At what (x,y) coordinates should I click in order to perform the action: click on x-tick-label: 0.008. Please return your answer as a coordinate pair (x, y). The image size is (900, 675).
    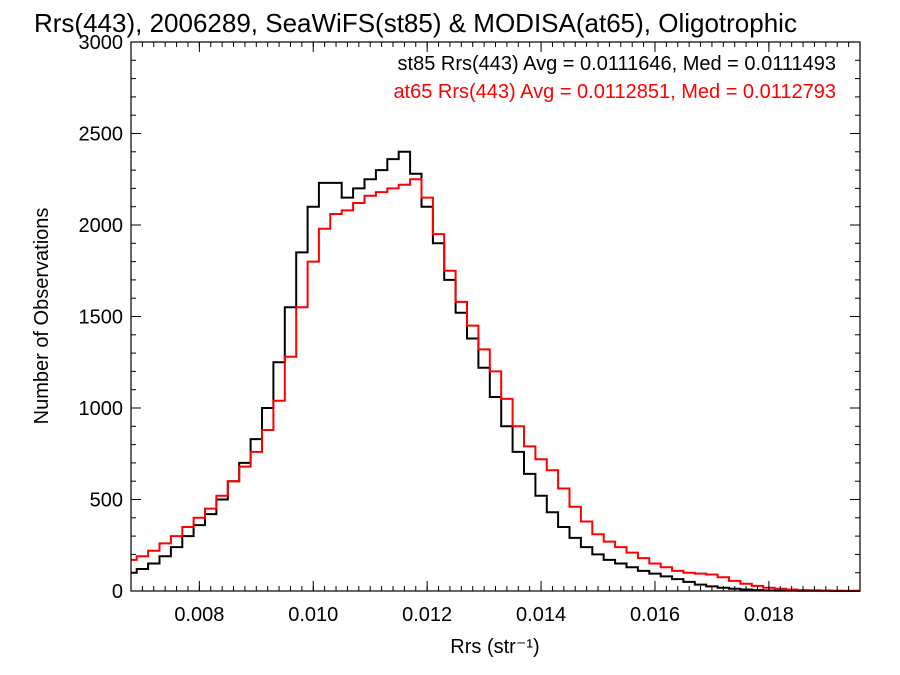
    Looking at the image, I should click on (199, 615).